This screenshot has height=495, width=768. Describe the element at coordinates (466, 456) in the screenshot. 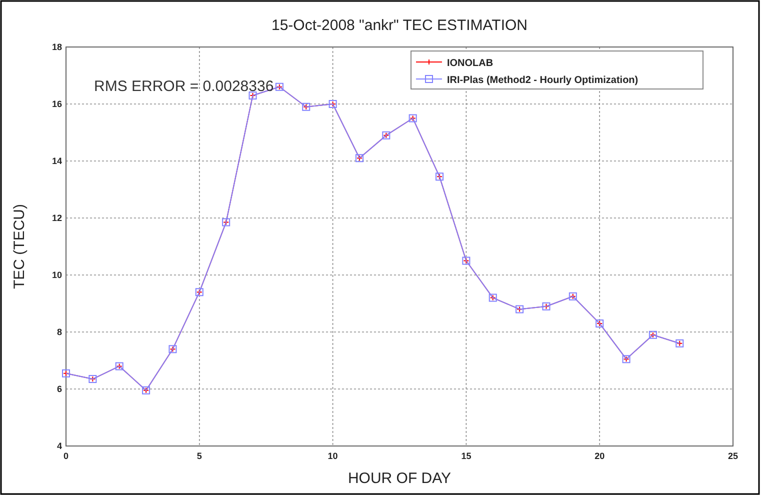

I see `x-tick-label: 15` at that location.